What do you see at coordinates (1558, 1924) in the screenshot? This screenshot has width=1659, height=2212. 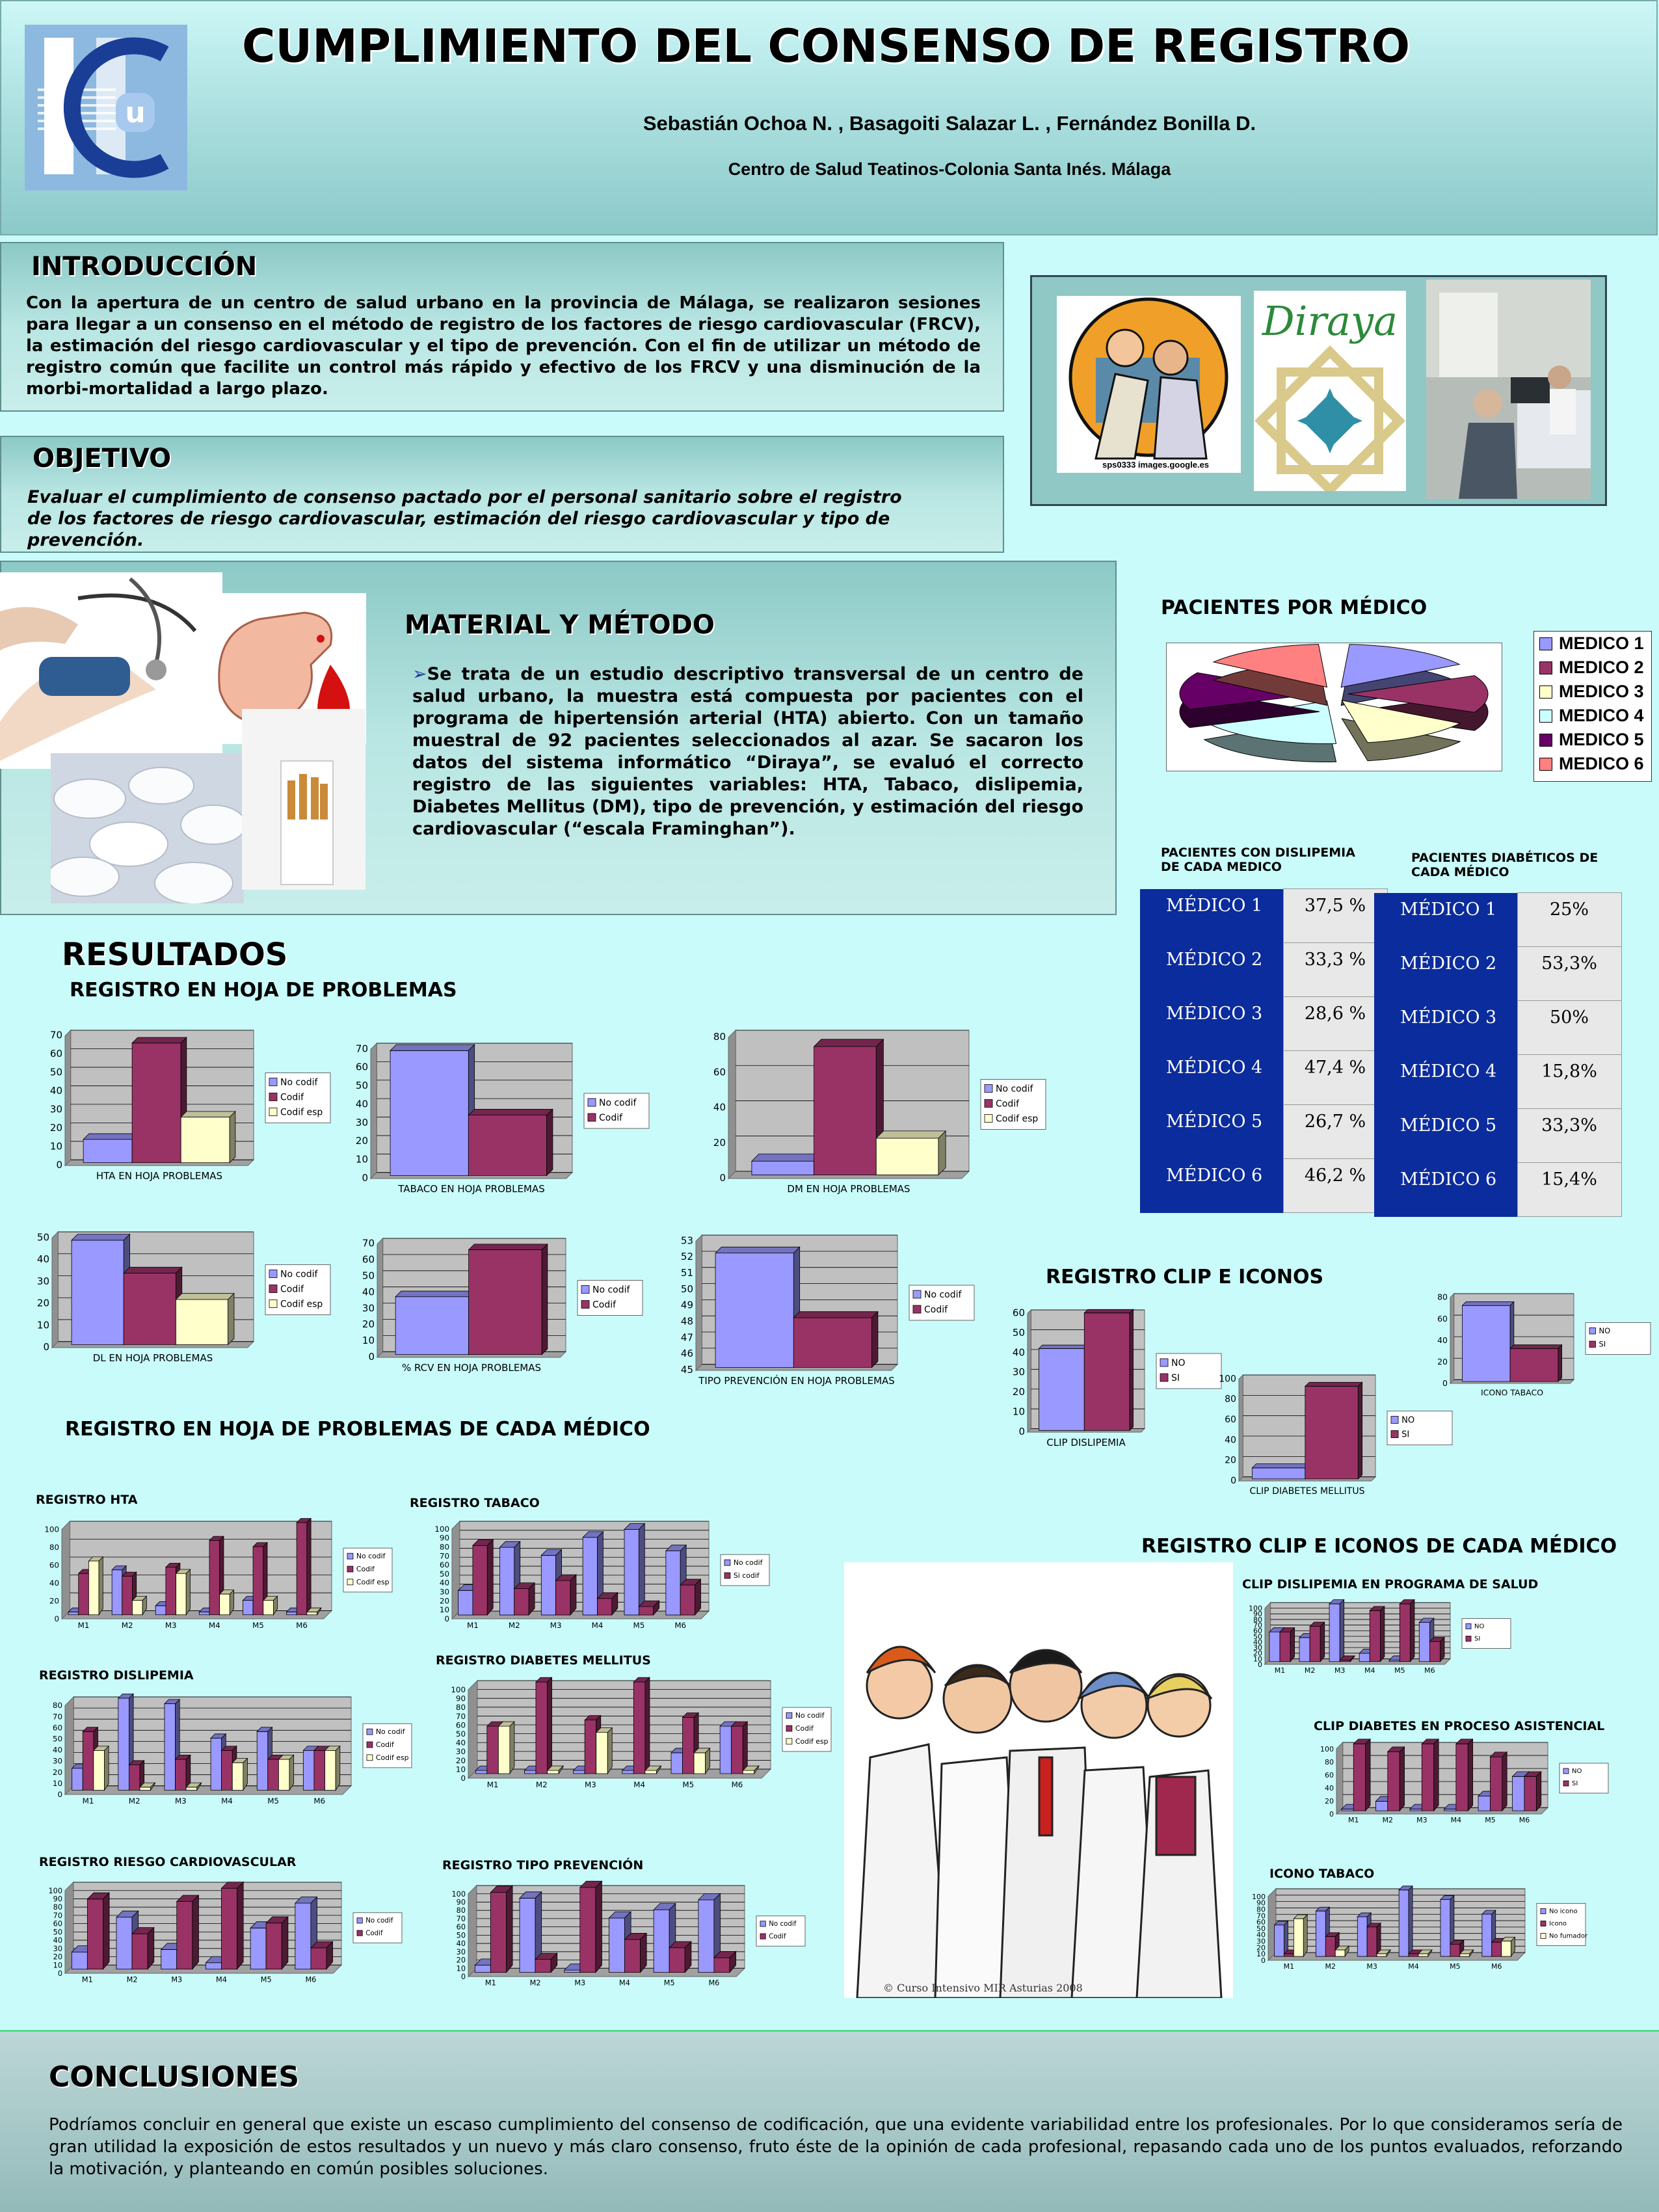 I see `legend-label: Icono` at bounding box center [1558, 1924].